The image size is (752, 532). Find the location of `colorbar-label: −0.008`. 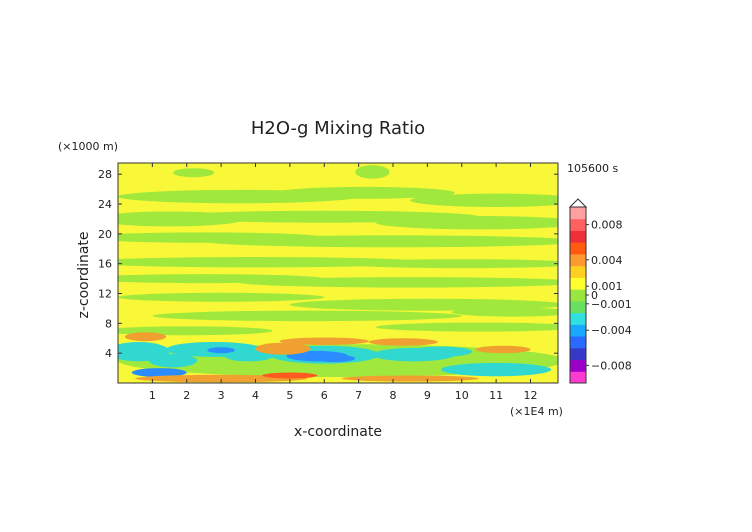

colorbar-label: −0.008 is located at coordinates (611, 365).